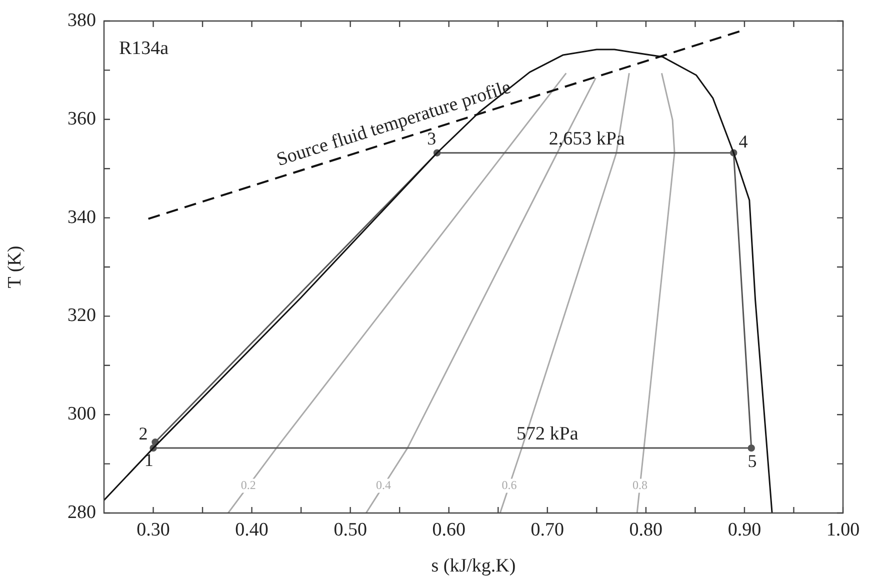 The image size is (874, 582). What do you see at coordinates (144, 48) in the screenshot?
I see `annotation: R134a` at bounding box center [144, 48].